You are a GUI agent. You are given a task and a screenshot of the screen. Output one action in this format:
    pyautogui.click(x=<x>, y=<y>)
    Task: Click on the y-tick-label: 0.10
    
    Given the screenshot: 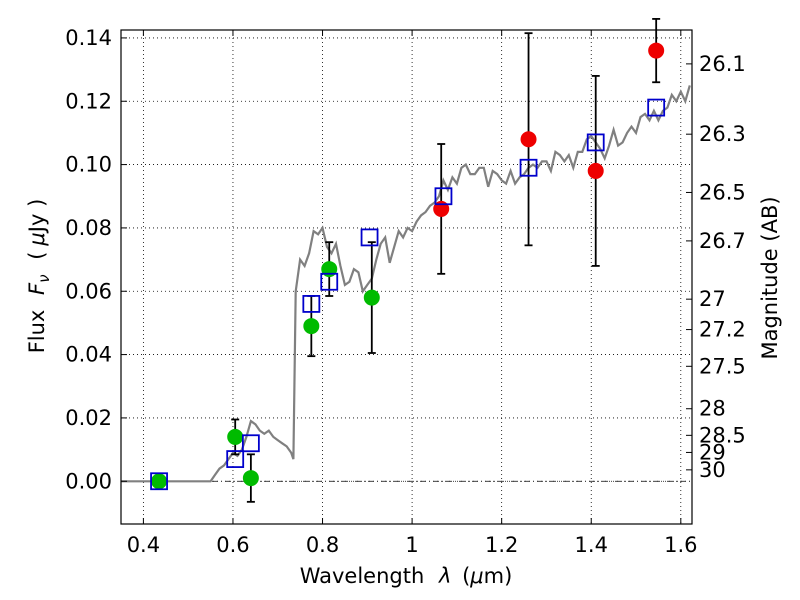 What is the action you would take?
    pyautogui.click(x=88, y=165)
    